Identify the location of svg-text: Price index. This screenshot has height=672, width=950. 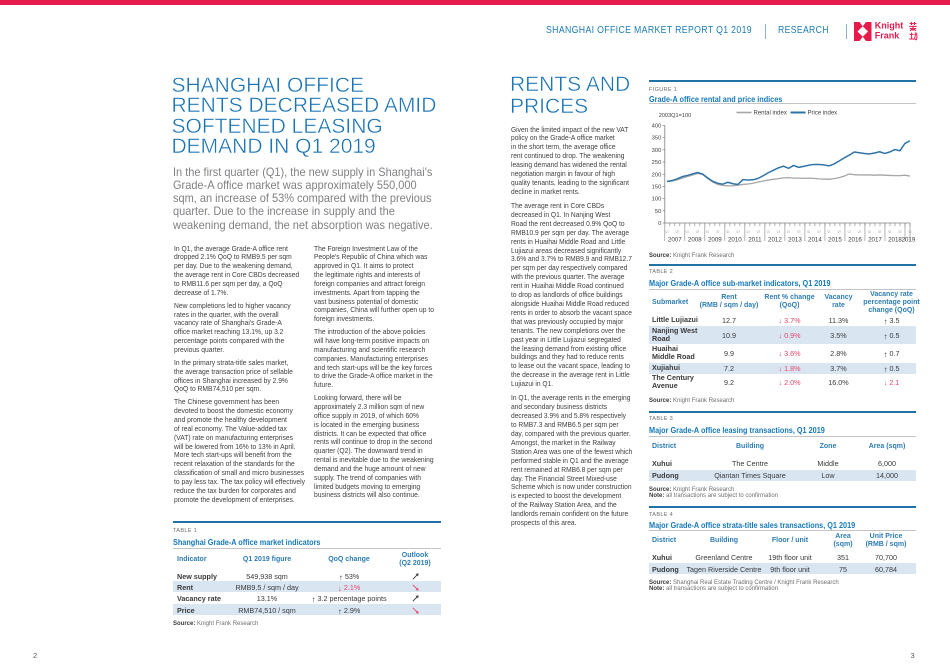
(823, 114).